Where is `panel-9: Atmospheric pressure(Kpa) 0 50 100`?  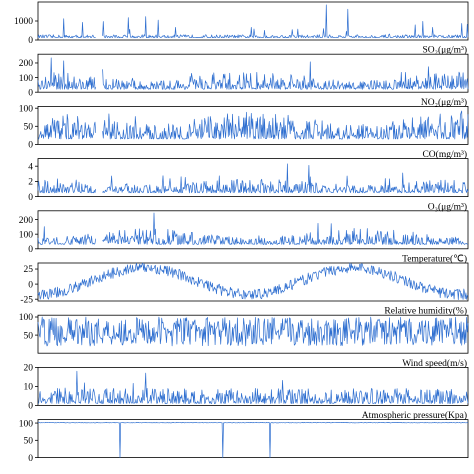 panel-9: Atmospheric pressure(Kpa) 0 50 100 is located at coordinates (244, 437).